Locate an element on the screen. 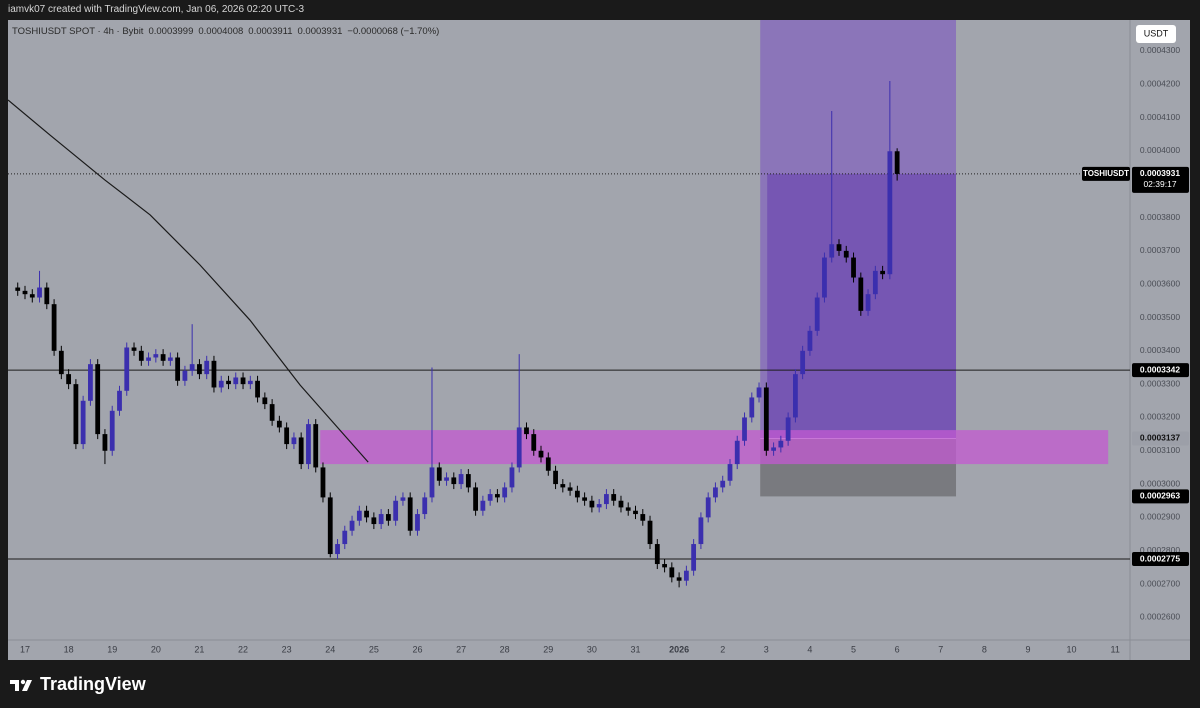  y-tick-label: 0.0003400 is located at coordinates (1160, 350).